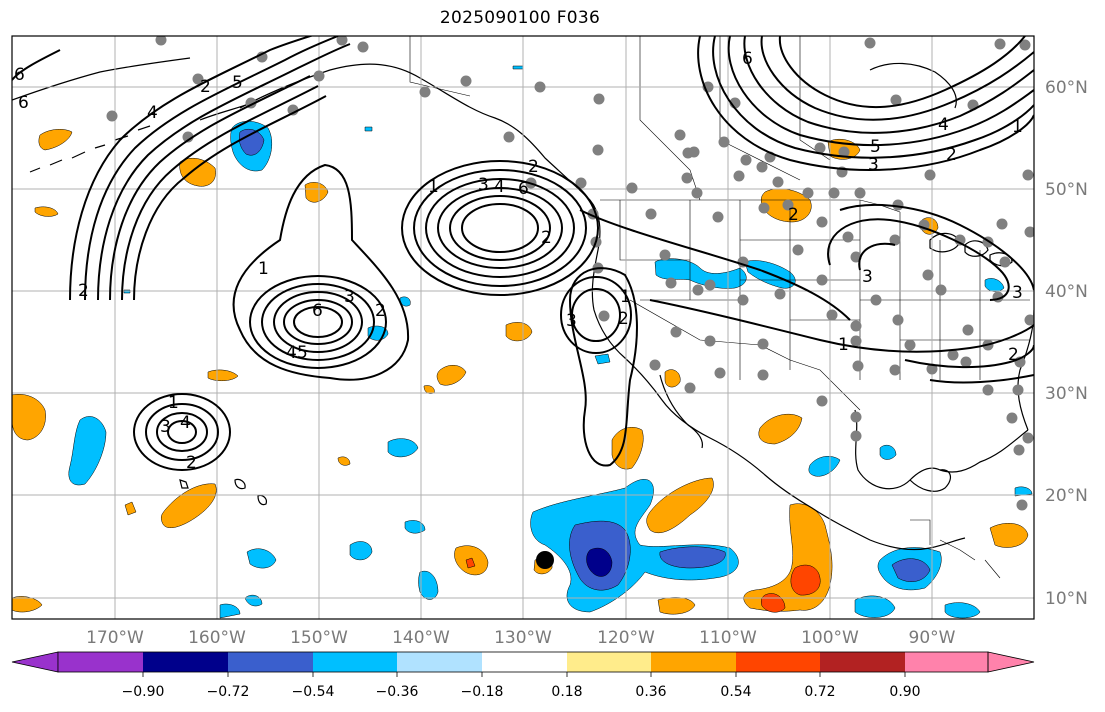 This screenshot has width=1105, height=712. What do you see at coordinates (317, 311) in the screenshot?
I see `contour-label-cp-2: 6` at bounding box center [317, 311].